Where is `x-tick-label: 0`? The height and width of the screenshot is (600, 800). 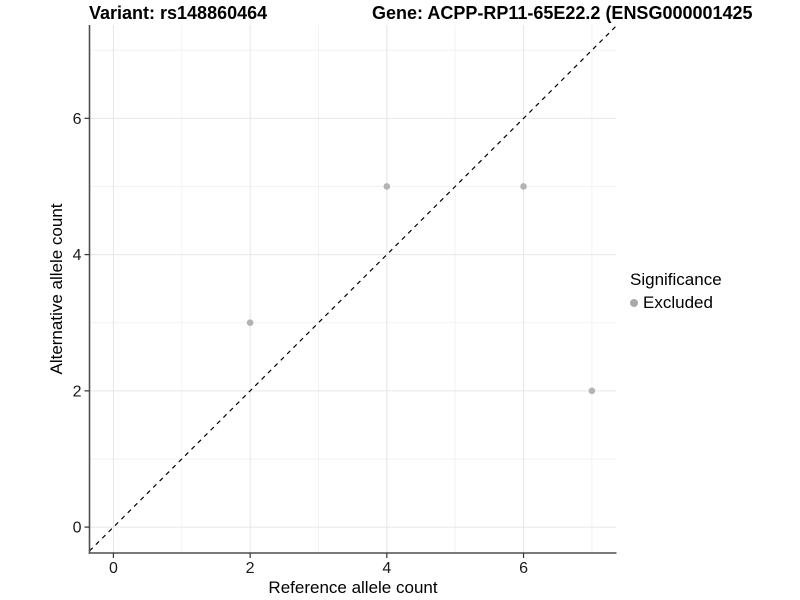 x-tick-label: 0 is located at coordinates (113, 568).